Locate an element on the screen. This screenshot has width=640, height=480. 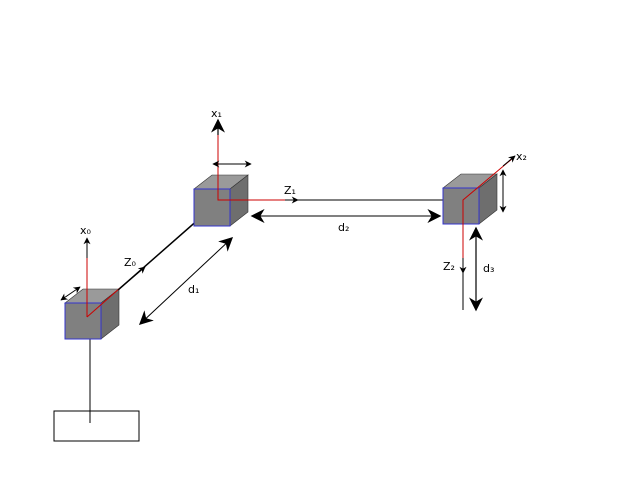
z2-axis-red is located at coordinates (488, 214).